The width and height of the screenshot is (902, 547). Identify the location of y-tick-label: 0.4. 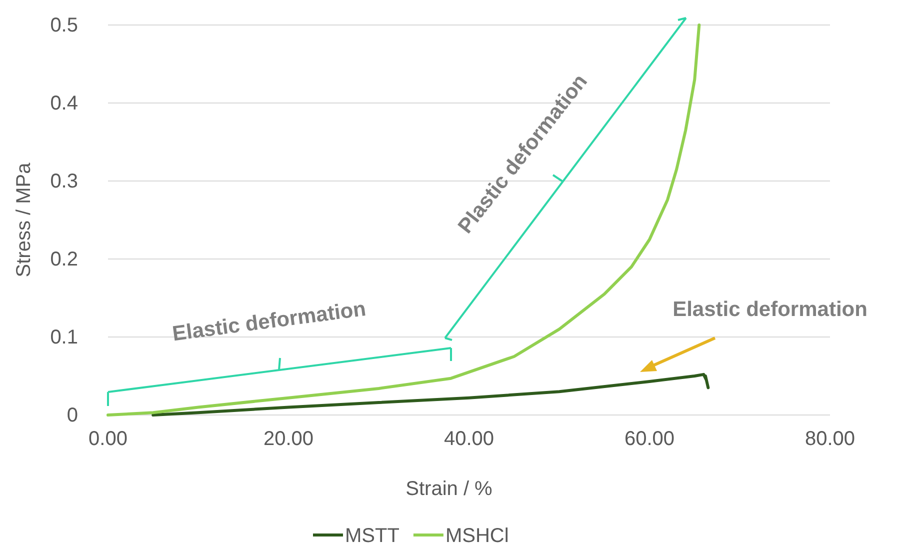
(64, 103).